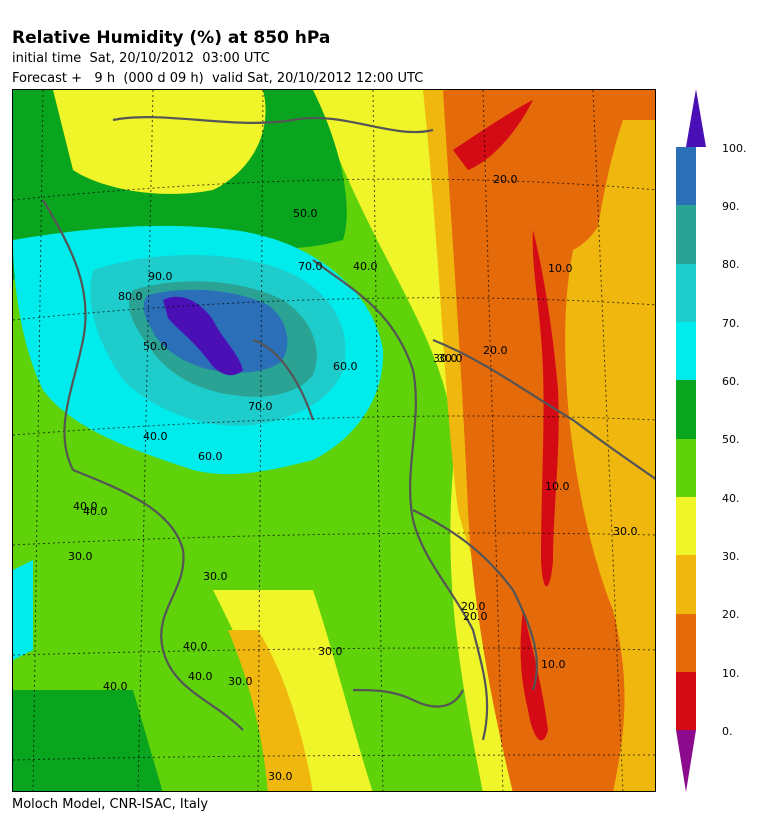 The image size is (760, 828). Describe the element at coordinates (727, 731) in the screenshot. I see `colorbar-label-0: 0.` at that location.